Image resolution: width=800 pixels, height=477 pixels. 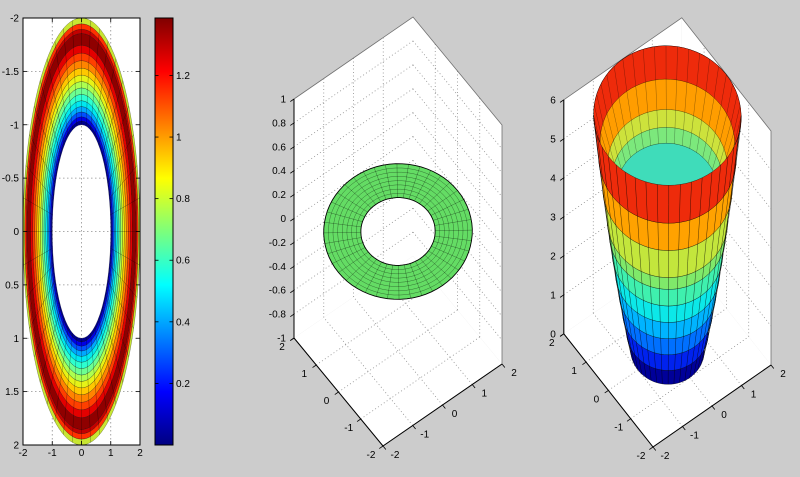 What do you see at coordinates (183, 322) in the screenshot?
I see `colorbar-tick-label: 0.4` at bounding box center [183, 322].